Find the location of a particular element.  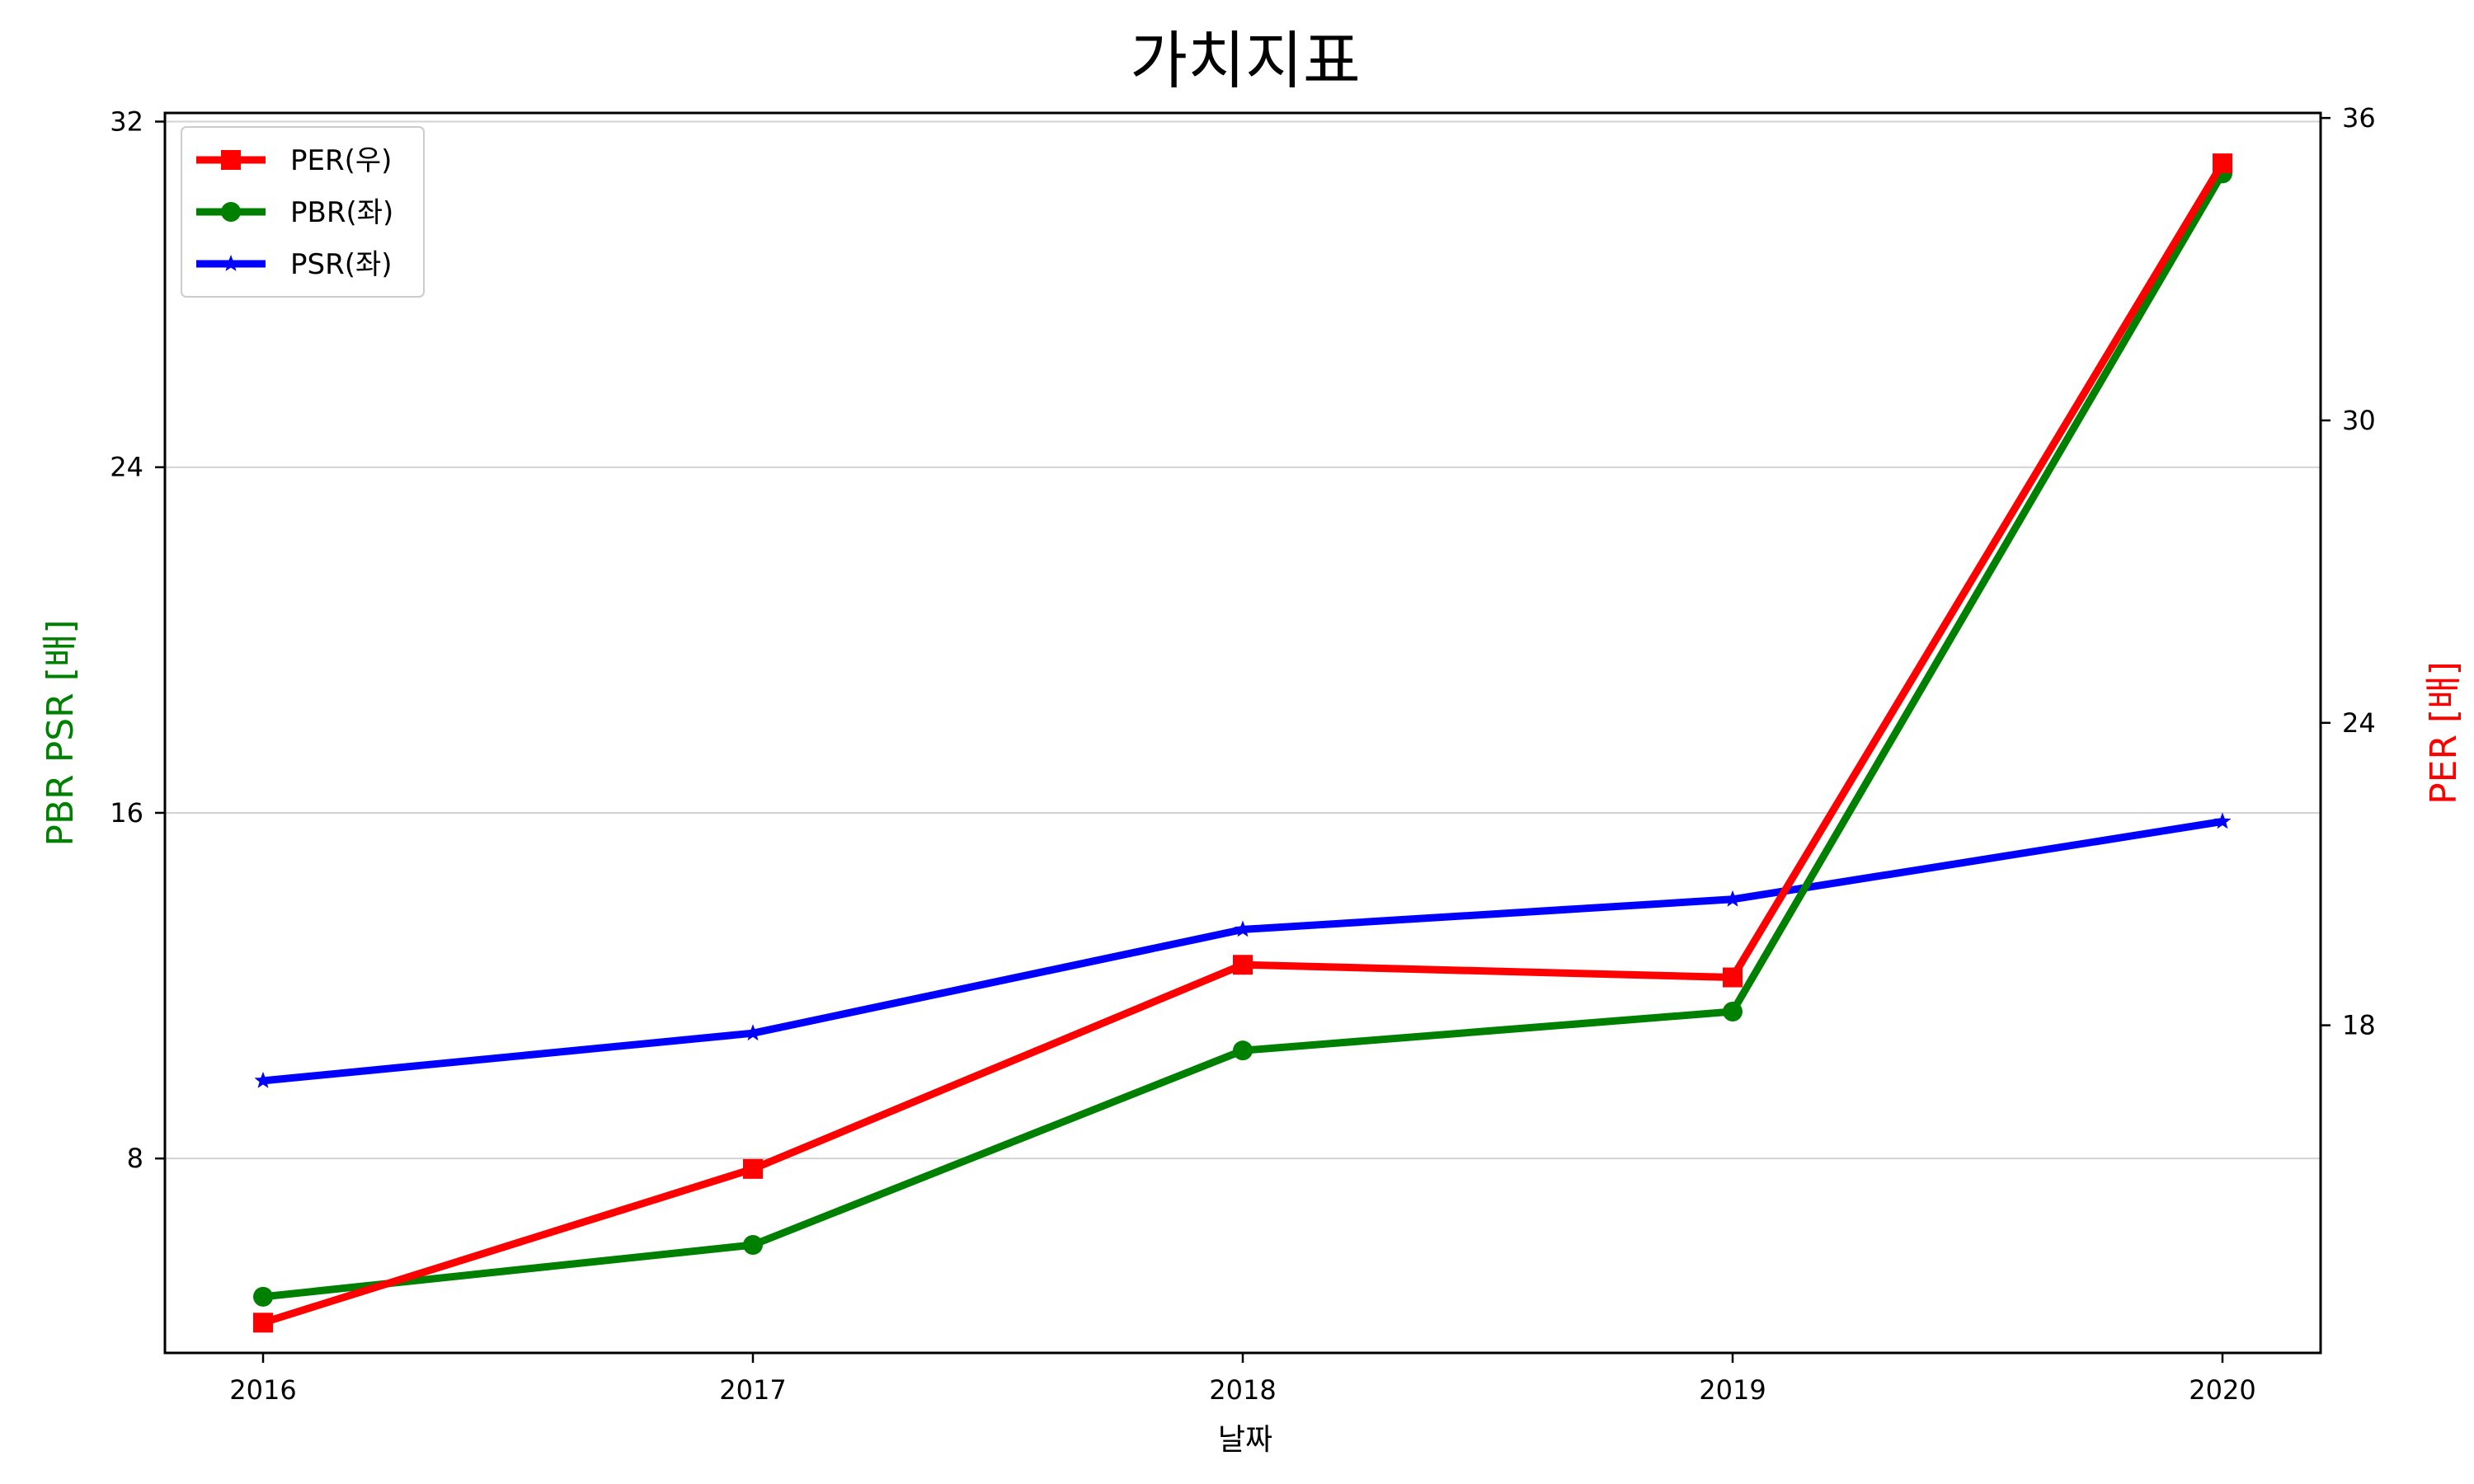

legend-label: PER(우) is located at coordinates (341, 160).